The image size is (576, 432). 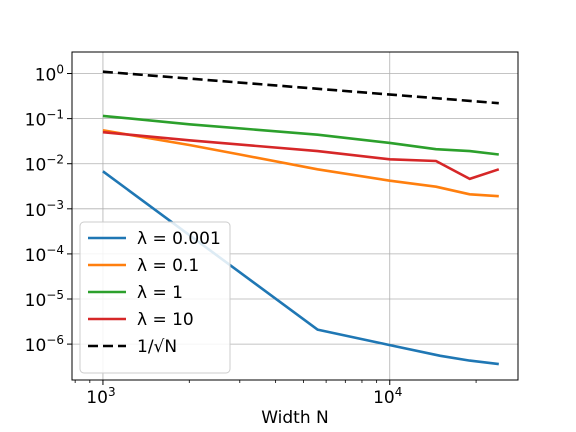 I want to click on legend: λ = 0.001 λ = 0.1 λ = 1 λ = 10 1/√N, so click(x=155, y=297).